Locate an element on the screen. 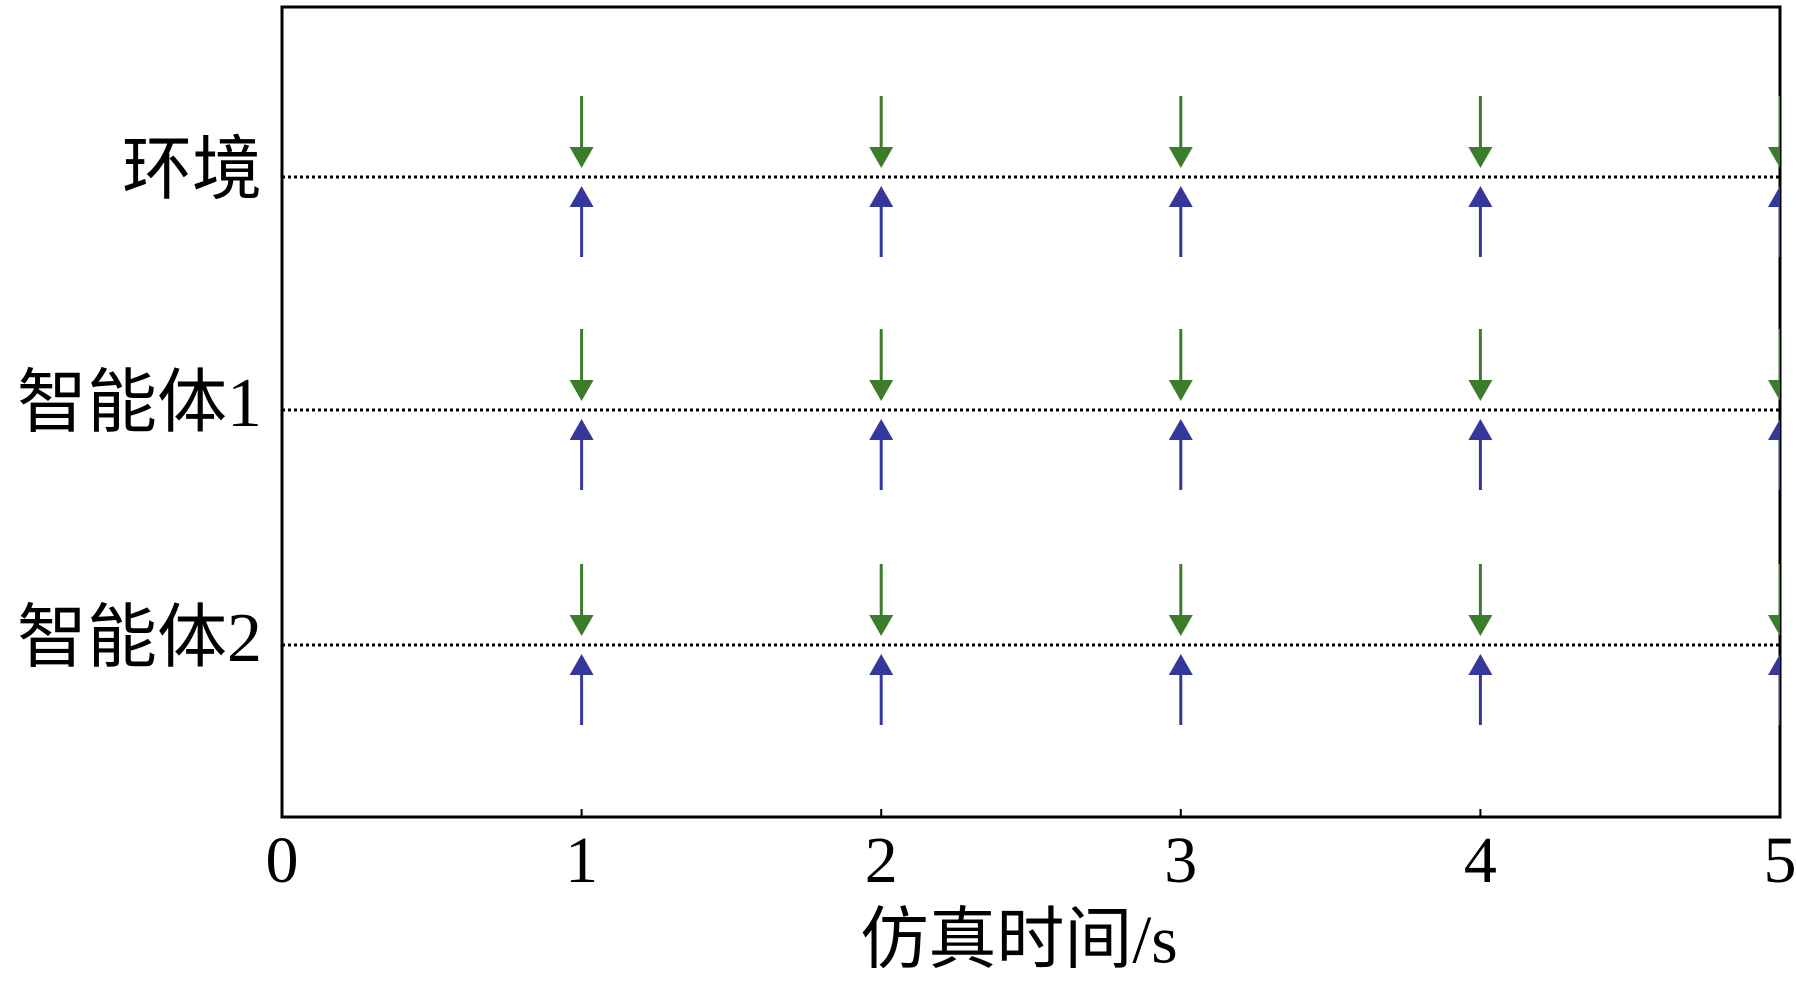  x-tick-label: 0 is located at coordinates (282, 860).